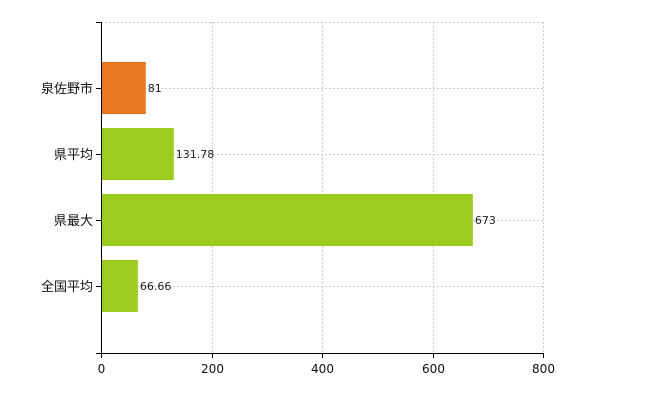 This screenshot has width=650, height=400. I want to click on x-tick-label: 0, so click(102, 369).